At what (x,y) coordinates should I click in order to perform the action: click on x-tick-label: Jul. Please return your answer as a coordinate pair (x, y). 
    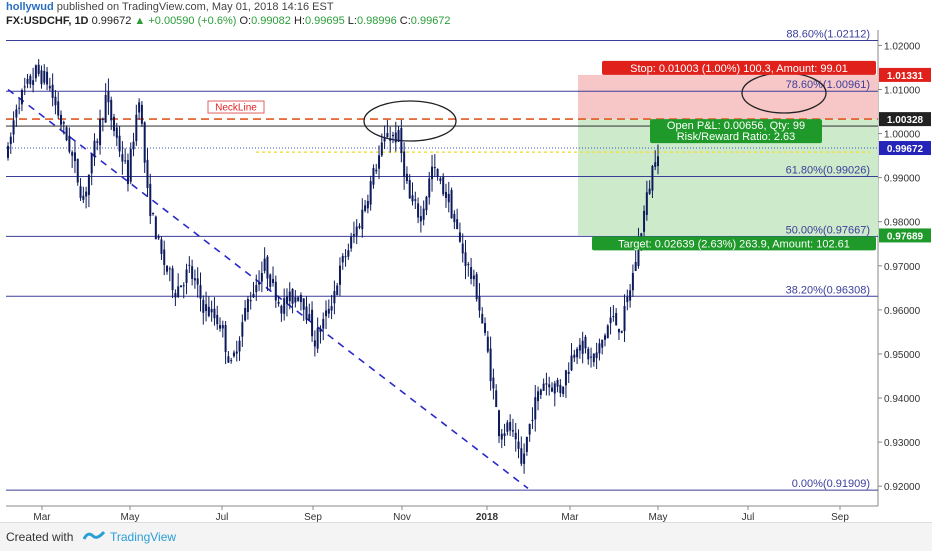
    Looking at the image, I should click on (748, 517).